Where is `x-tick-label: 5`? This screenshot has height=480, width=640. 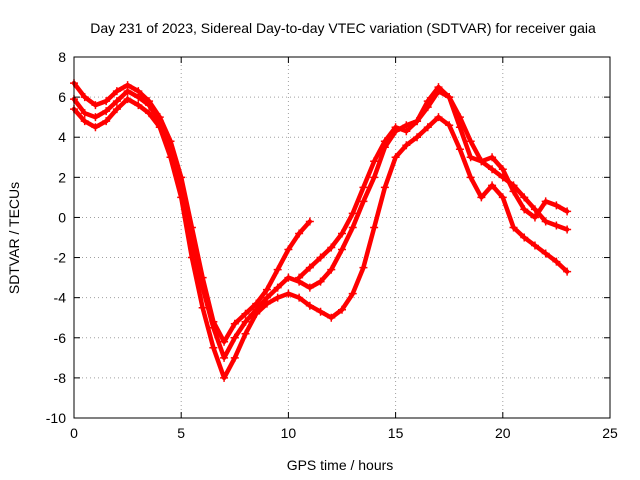 x-tick-label: 5 is located at coordinates (181, 433).